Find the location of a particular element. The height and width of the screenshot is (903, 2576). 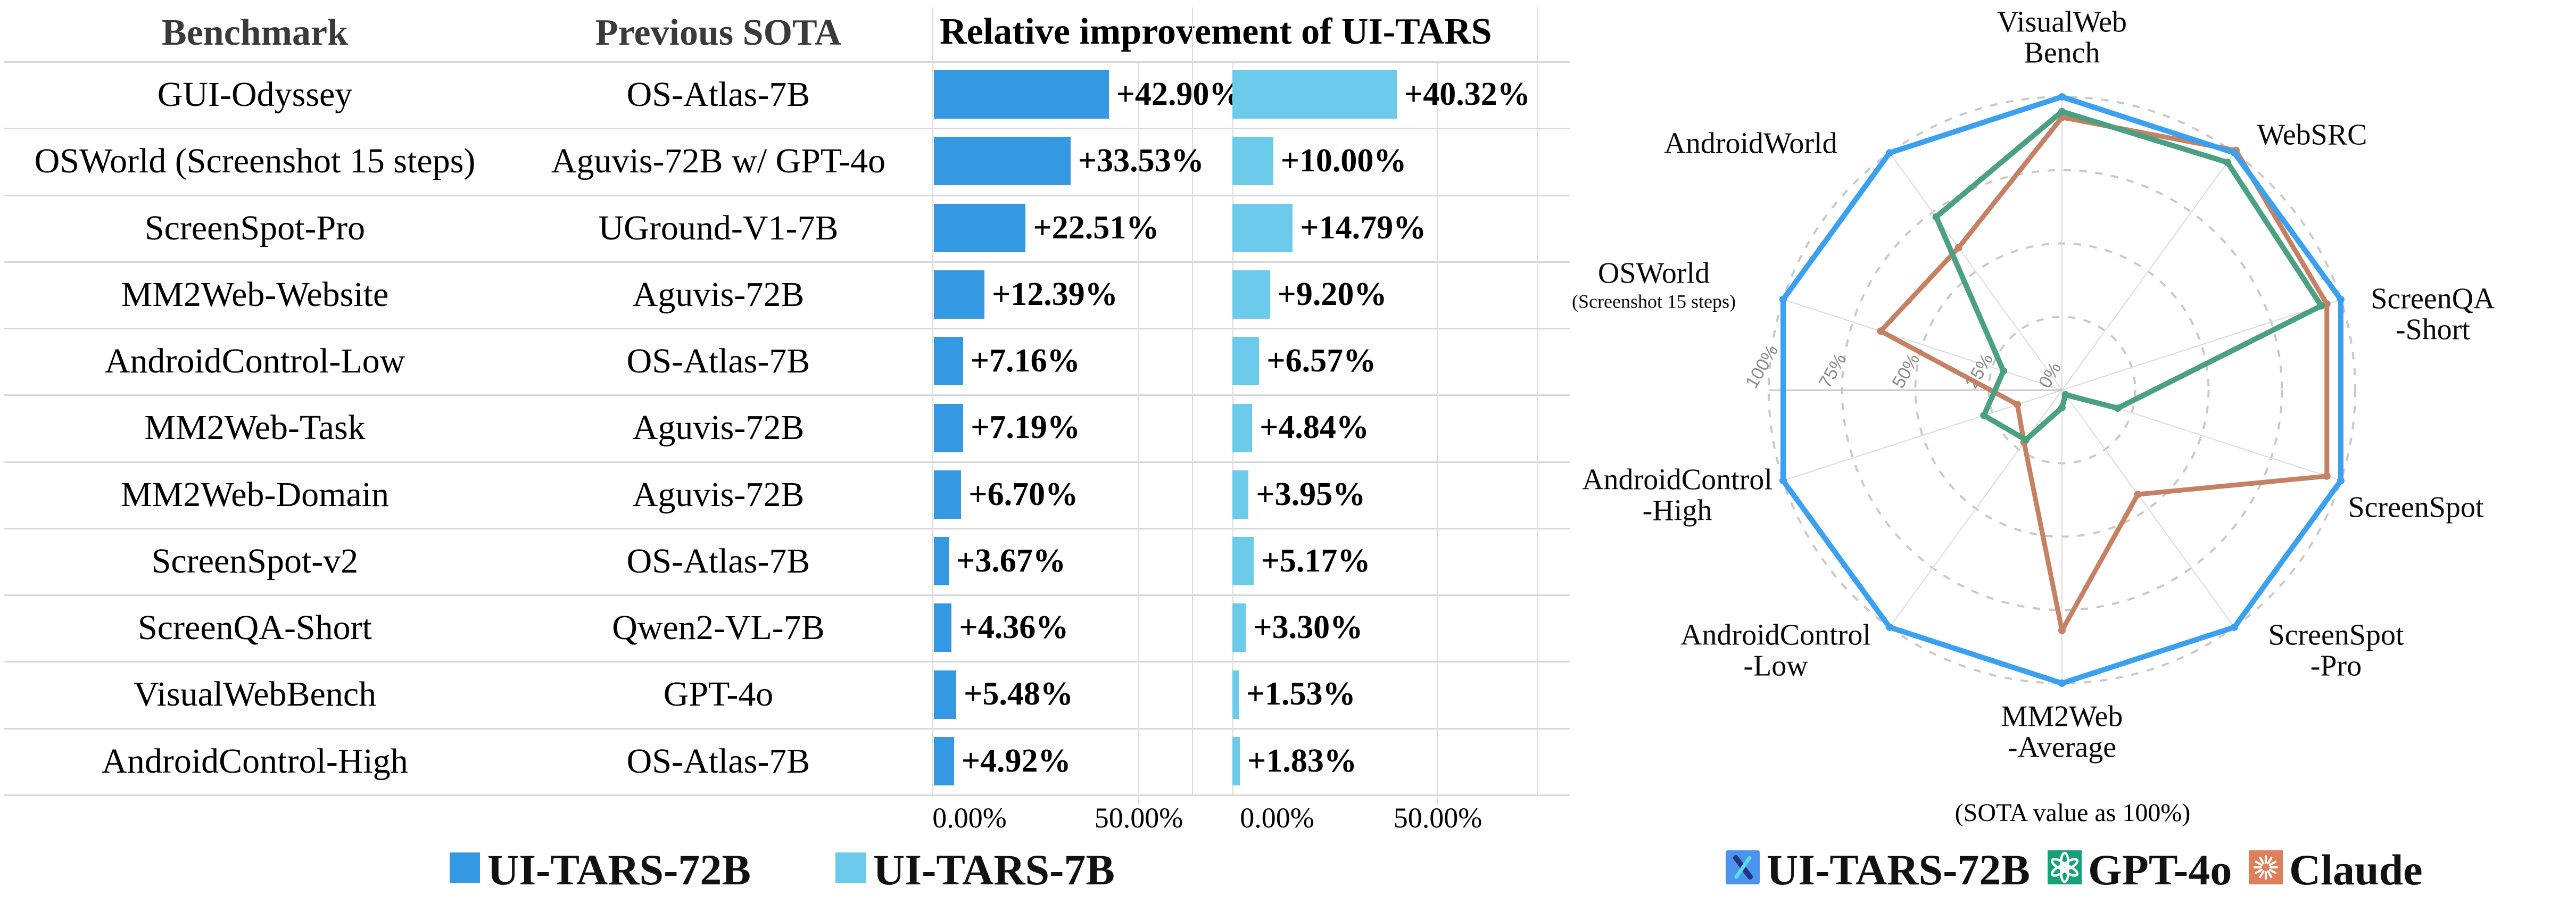

improvement-value-label: +5.48% is located at coordinates (1018, 694).